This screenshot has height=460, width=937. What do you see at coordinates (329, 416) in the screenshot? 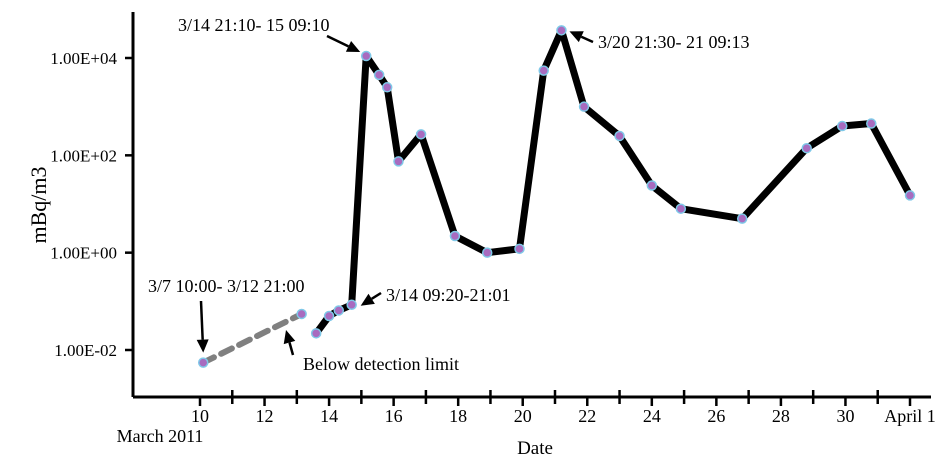
I see `x-tick-label: 14` at bounding box center [329, 416].